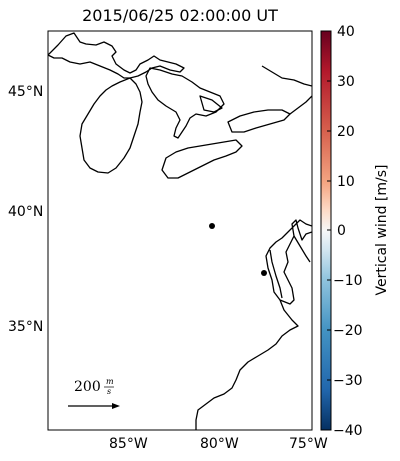  What do you see at coordinates (128, 444) in the screenshot?
I see `lon-tick-85: 85°W` at bounding box center [128, 444].